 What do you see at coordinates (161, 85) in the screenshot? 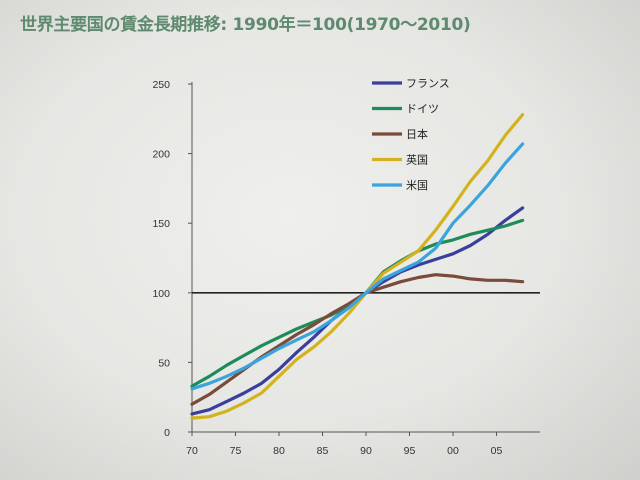
I see `y-tick-label: 250` at bounding box center [161, 85].